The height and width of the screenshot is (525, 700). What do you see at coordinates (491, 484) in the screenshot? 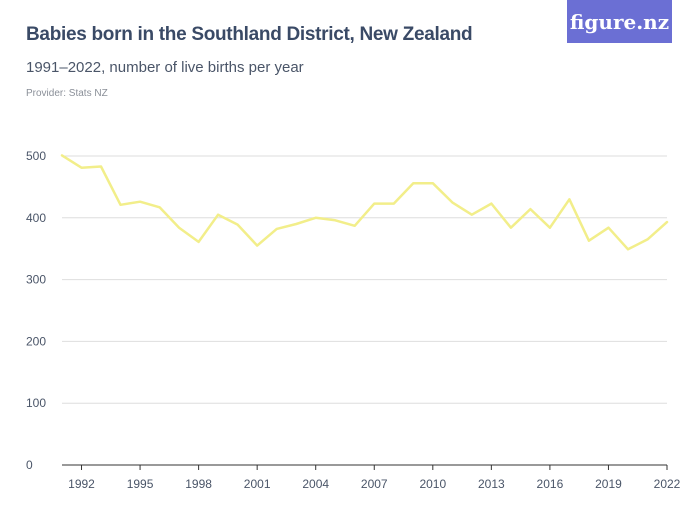
I see `x-tick-label: 2013` at bounding box center [491, 484].